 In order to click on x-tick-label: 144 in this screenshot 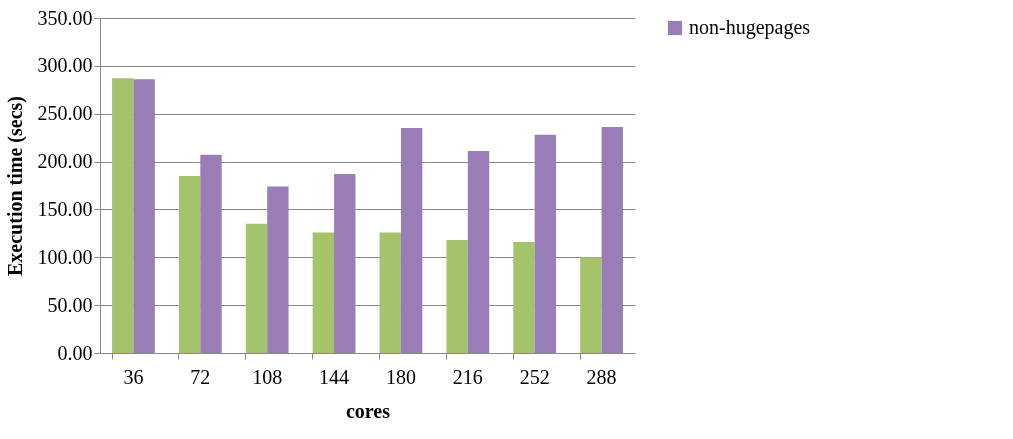, I will do `click(334, 376)`.